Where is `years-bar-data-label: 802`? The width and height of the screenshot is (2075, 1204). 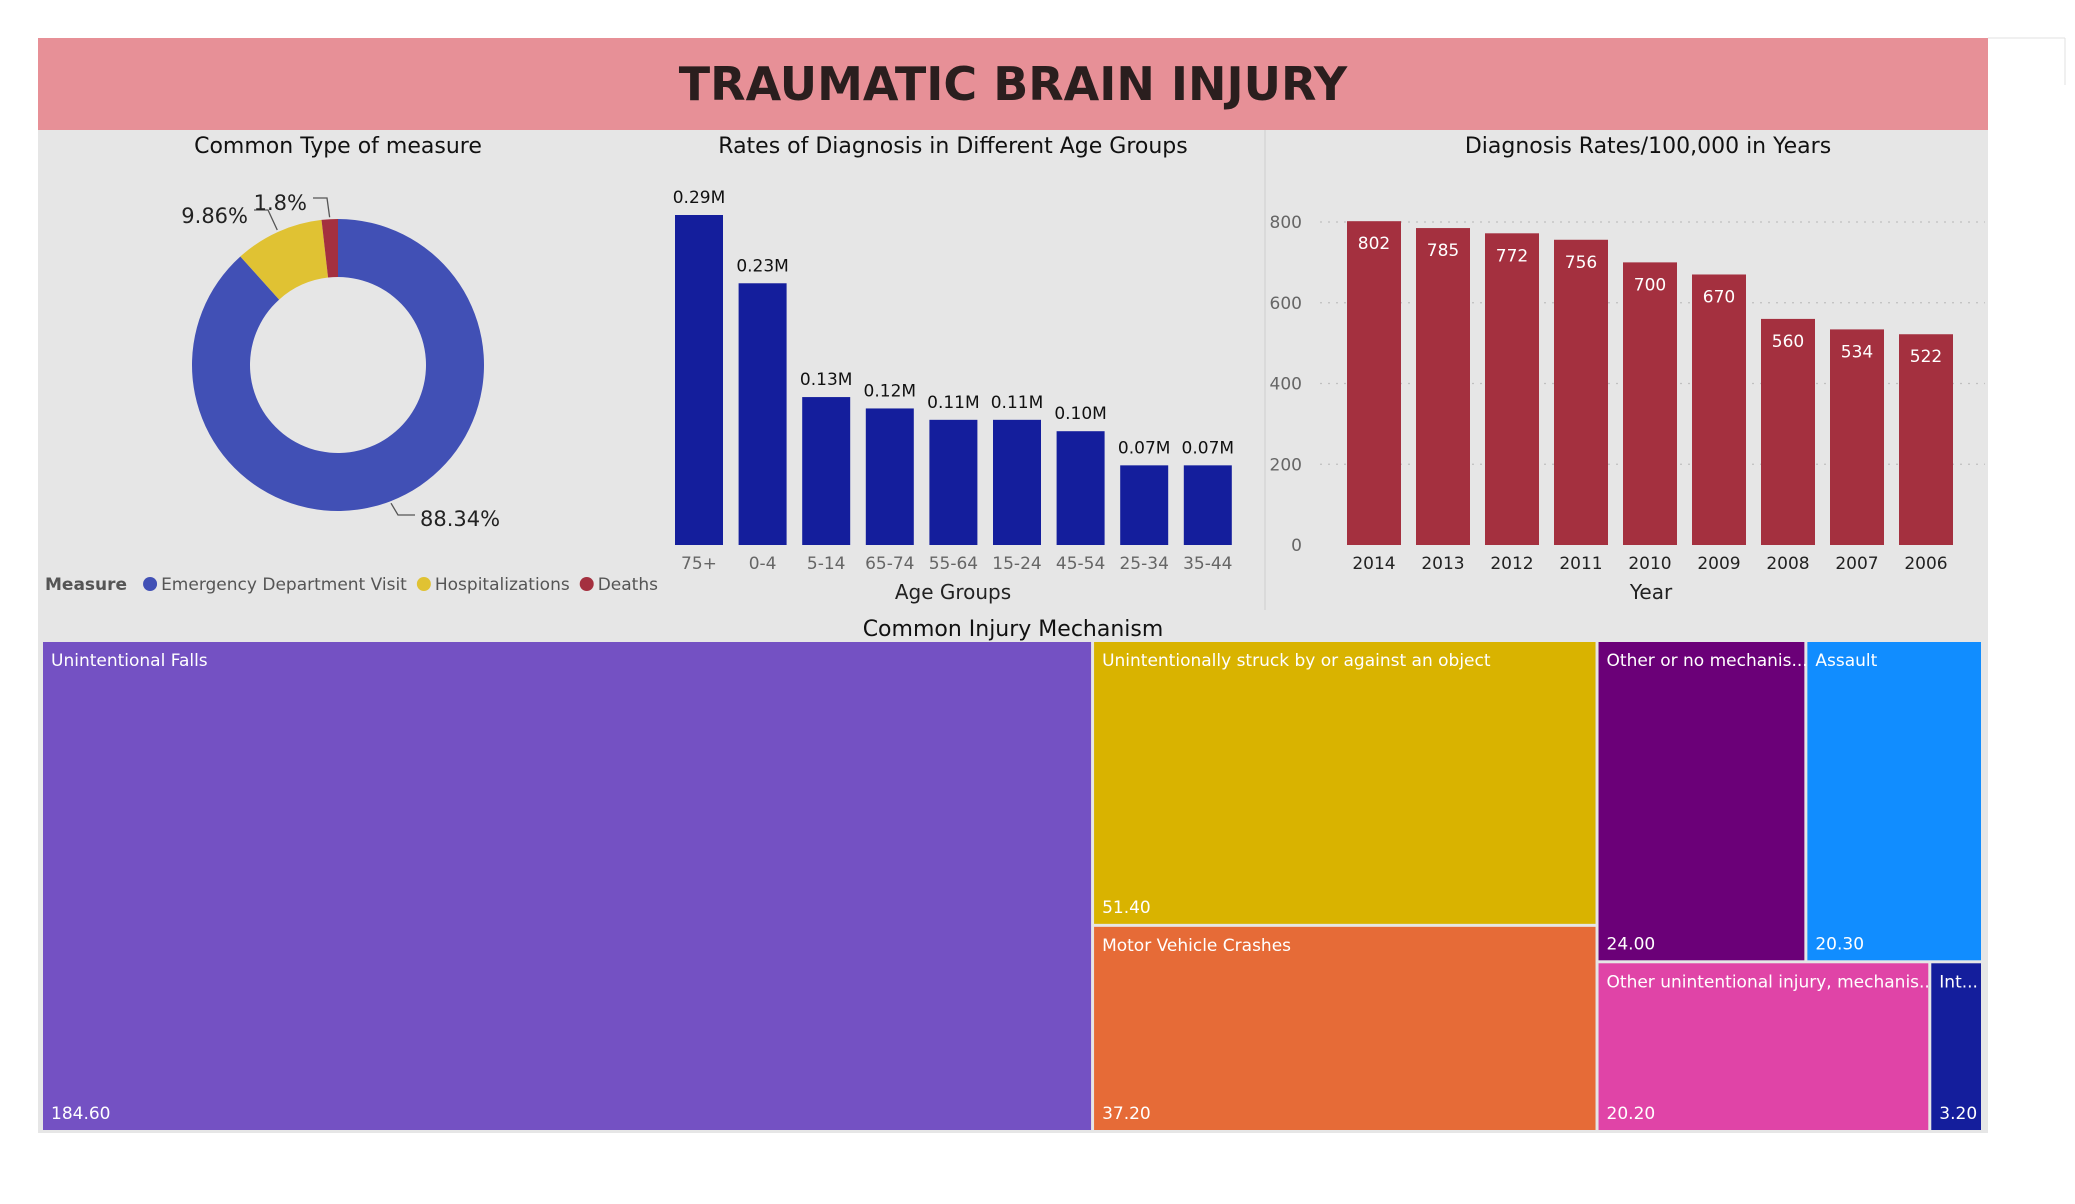
years-bar-data-label: 802 is located at coordinates (1374, 244).